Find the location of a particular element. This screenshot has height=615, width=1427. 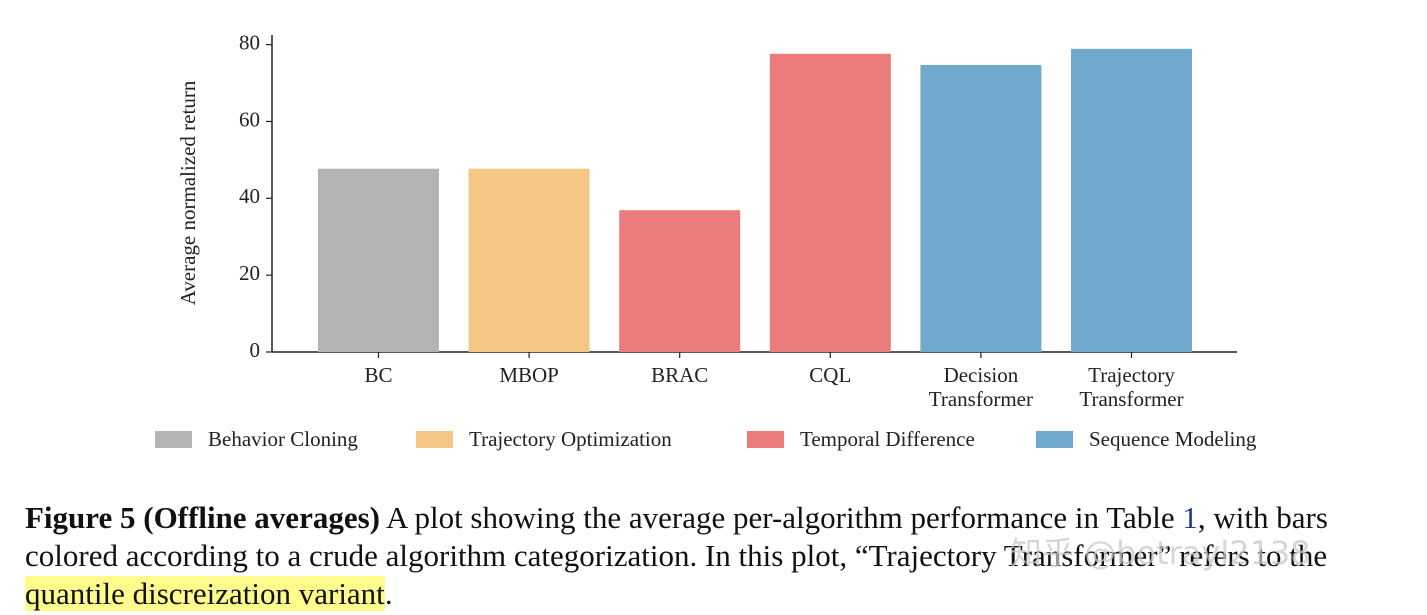

x-tick-label: MBOP is located at coordinates (529, 375).